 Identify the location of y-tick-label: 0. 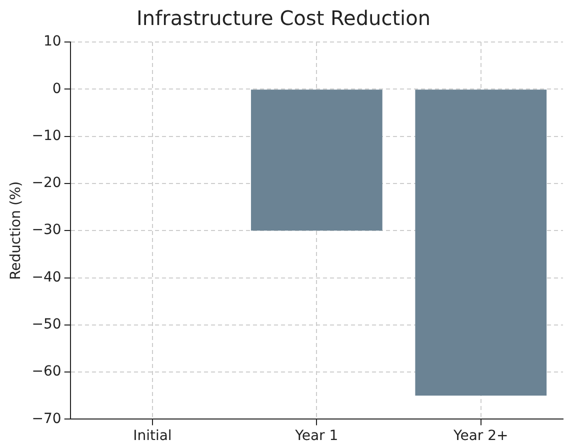
(57, 88).